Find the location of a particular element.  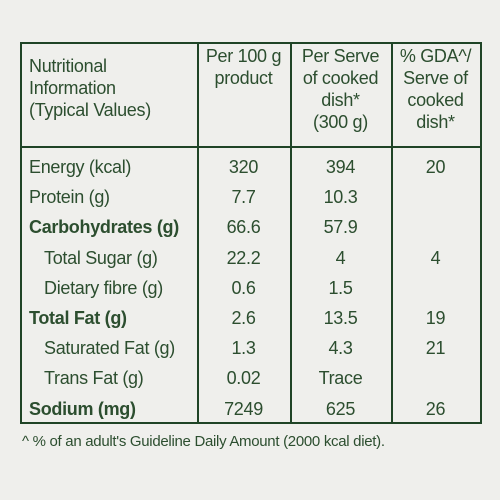

cell-value: 394 is located at coordinates (340, 167).